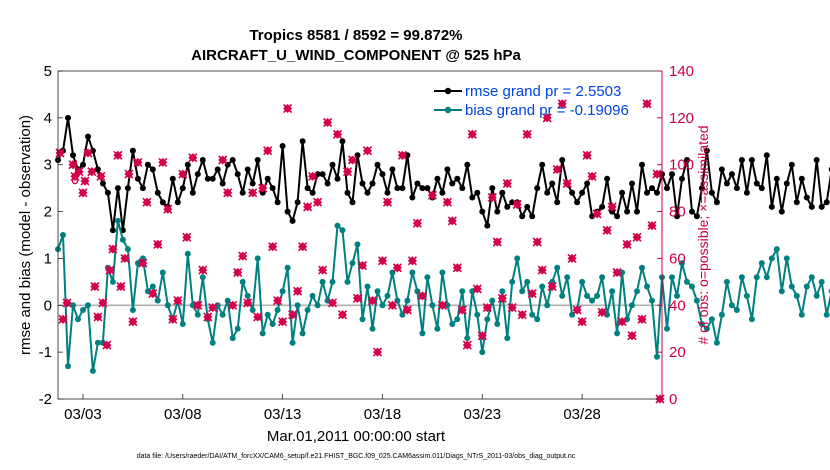  Describe the element at coordinates (283, 414) in the screenshot. I see `x-tick-label: 03/13` at that location.